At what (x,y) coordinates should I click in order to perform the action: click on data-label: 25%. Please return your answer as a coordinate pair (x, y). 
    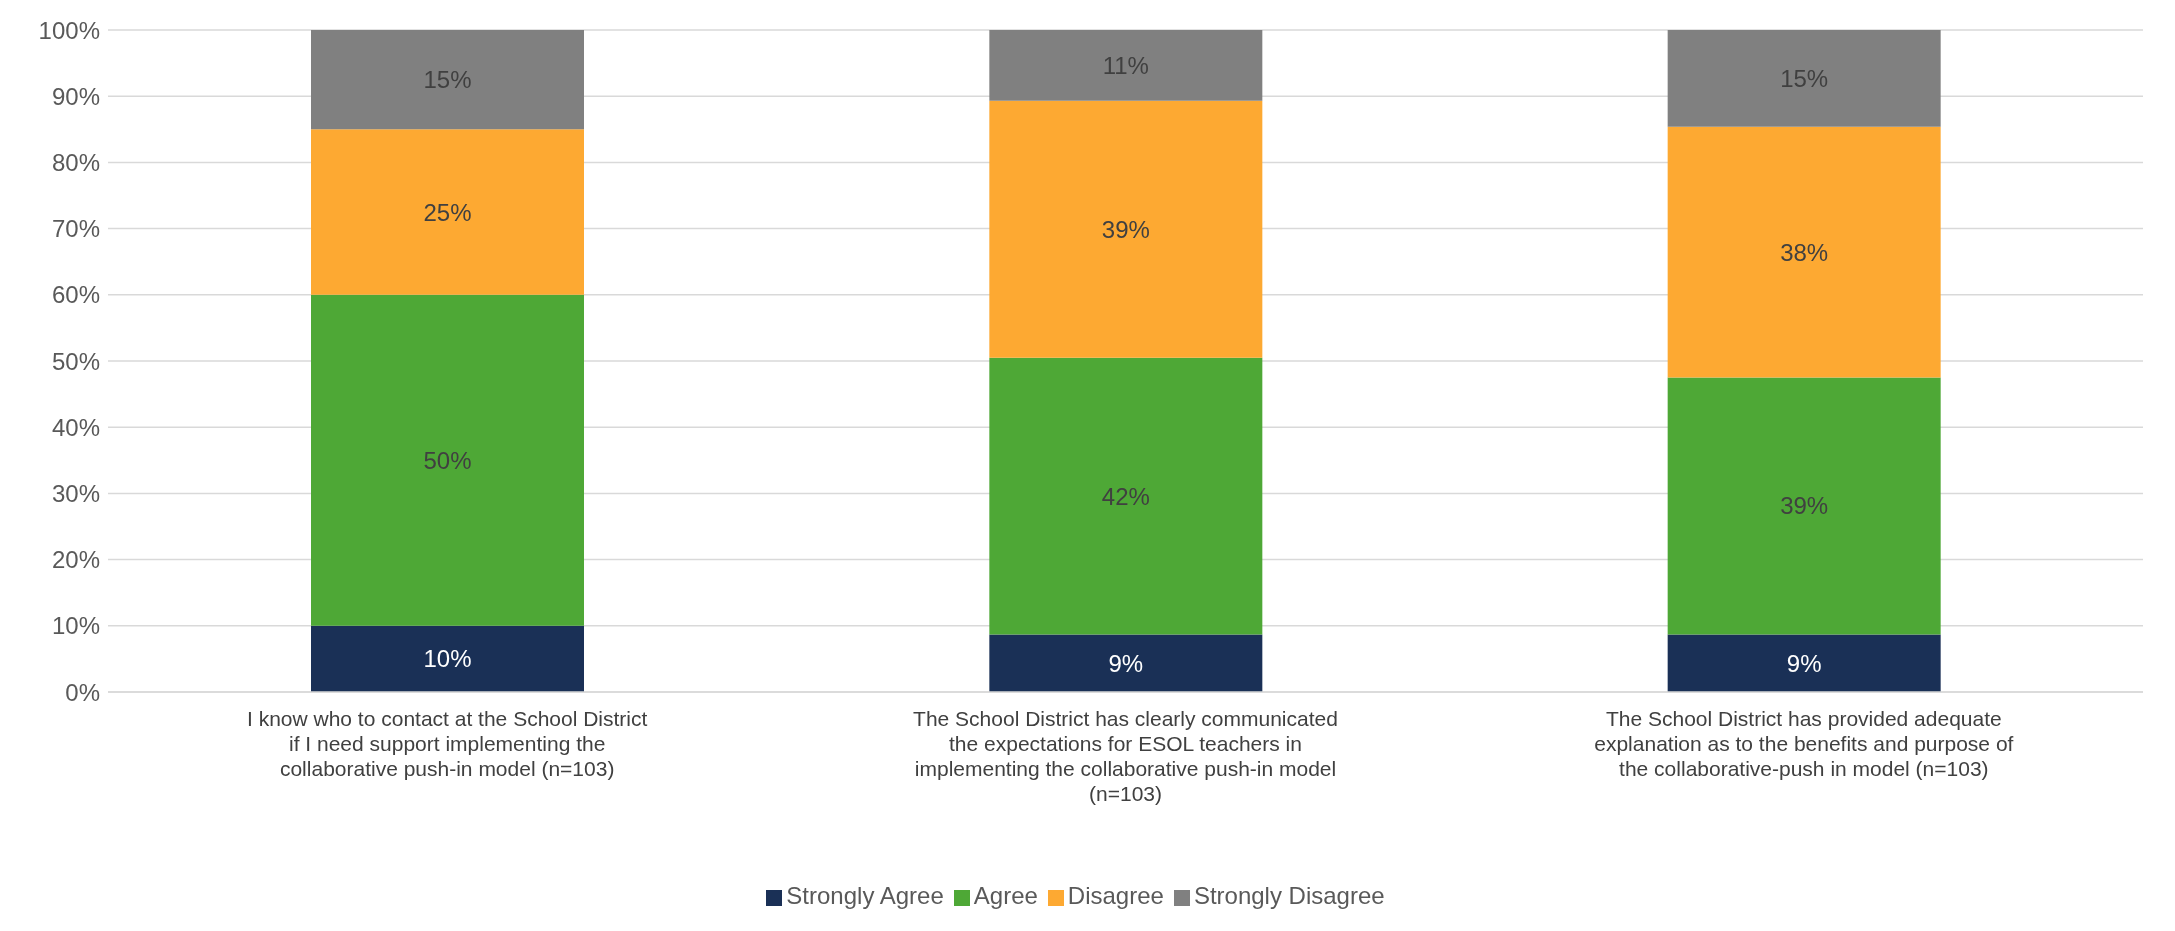
    Looking at the image, I should click on (447, 212).